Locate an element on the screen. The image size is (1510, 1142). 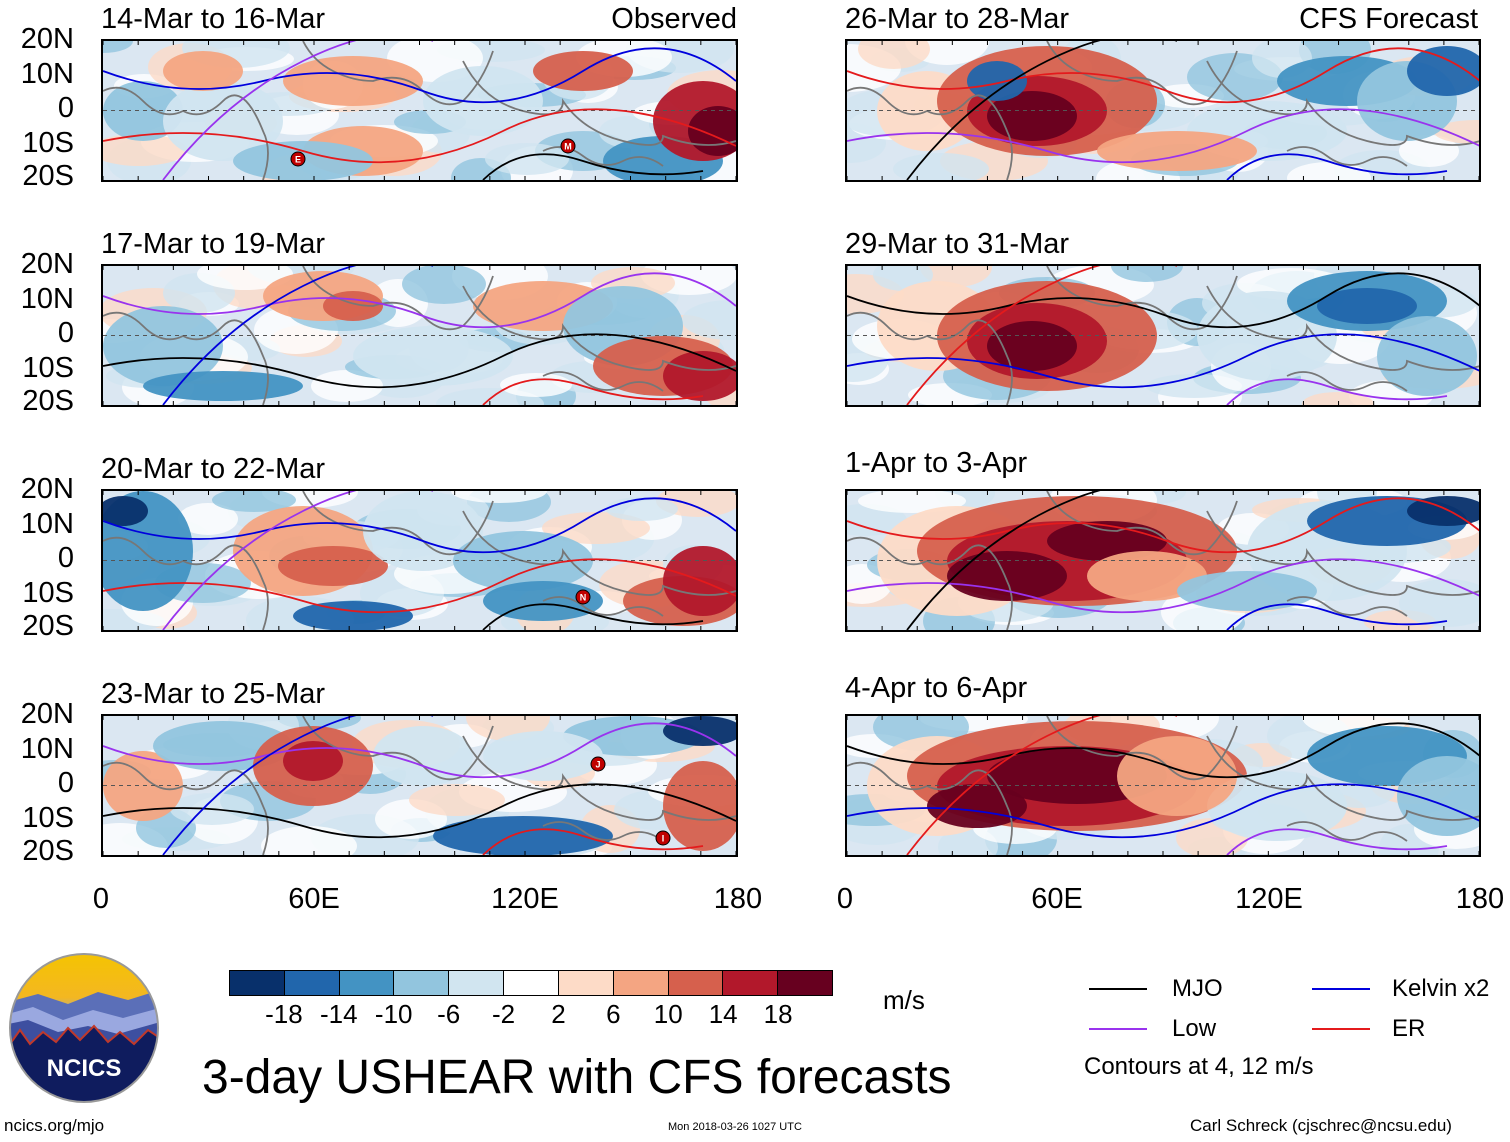
panel-title-right-3: 1-Apr to 3-Apr is located at coordinates (936, 463).